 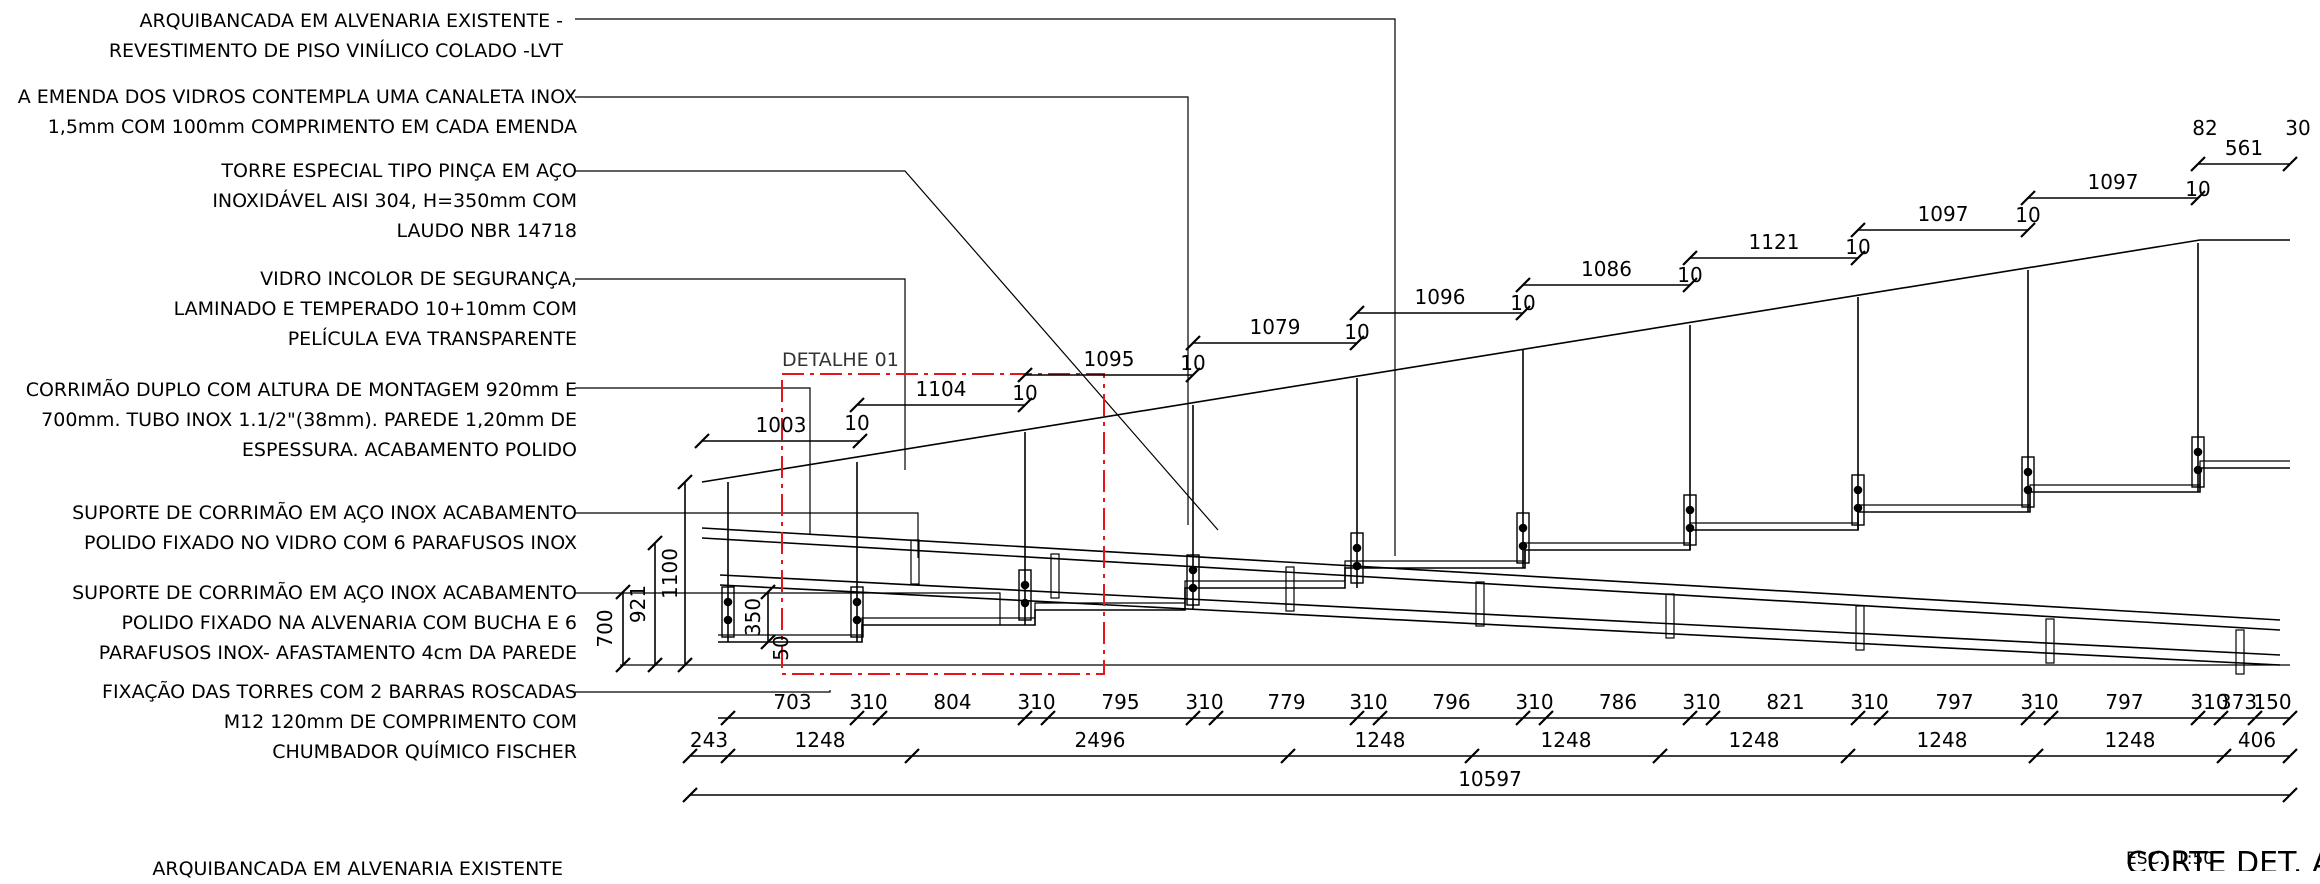 What do you see at coordinates (1491, 584) in the screenshot?
I see `handrail-top-inner` at bounding box center [1491, 584].